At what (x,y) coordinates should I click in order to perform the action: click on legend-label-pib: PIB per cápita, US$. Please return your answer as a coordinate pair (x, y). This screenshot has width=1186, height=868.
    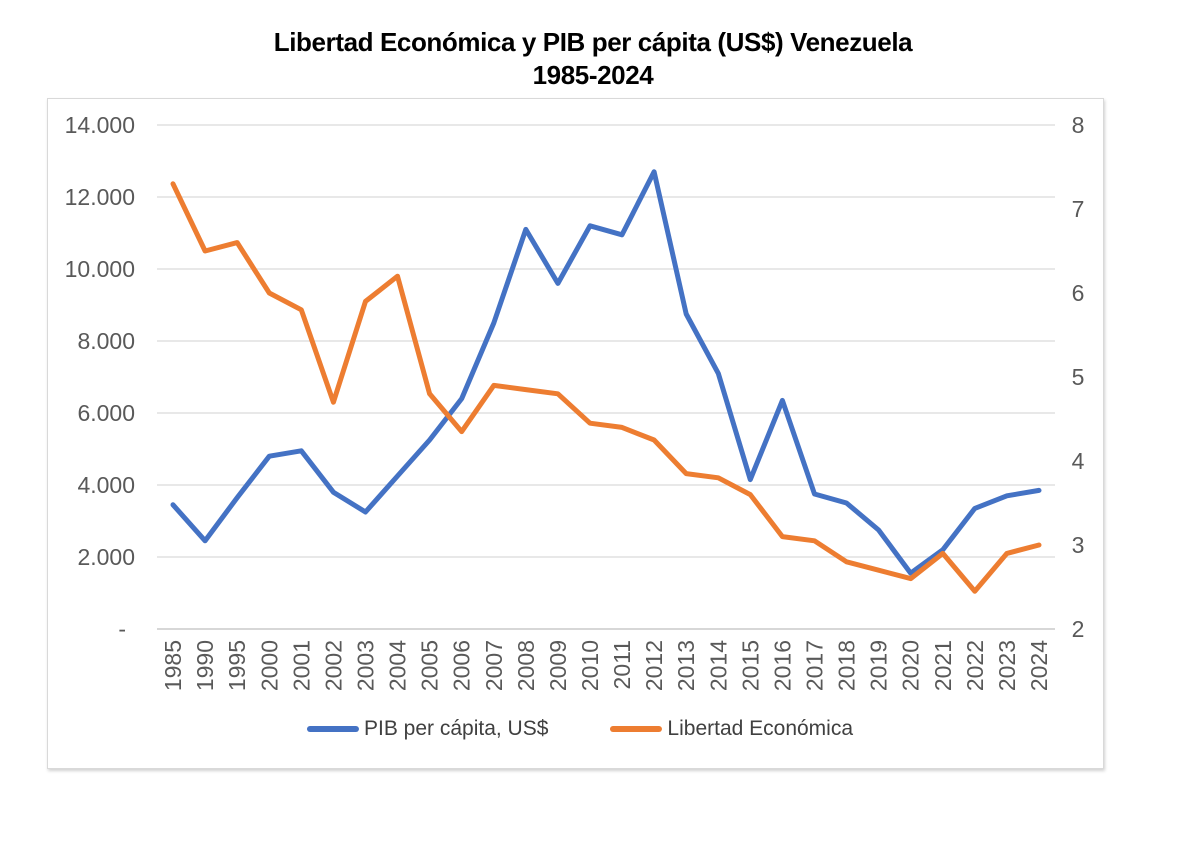
    Looking at the image, I should click on (456, 728).